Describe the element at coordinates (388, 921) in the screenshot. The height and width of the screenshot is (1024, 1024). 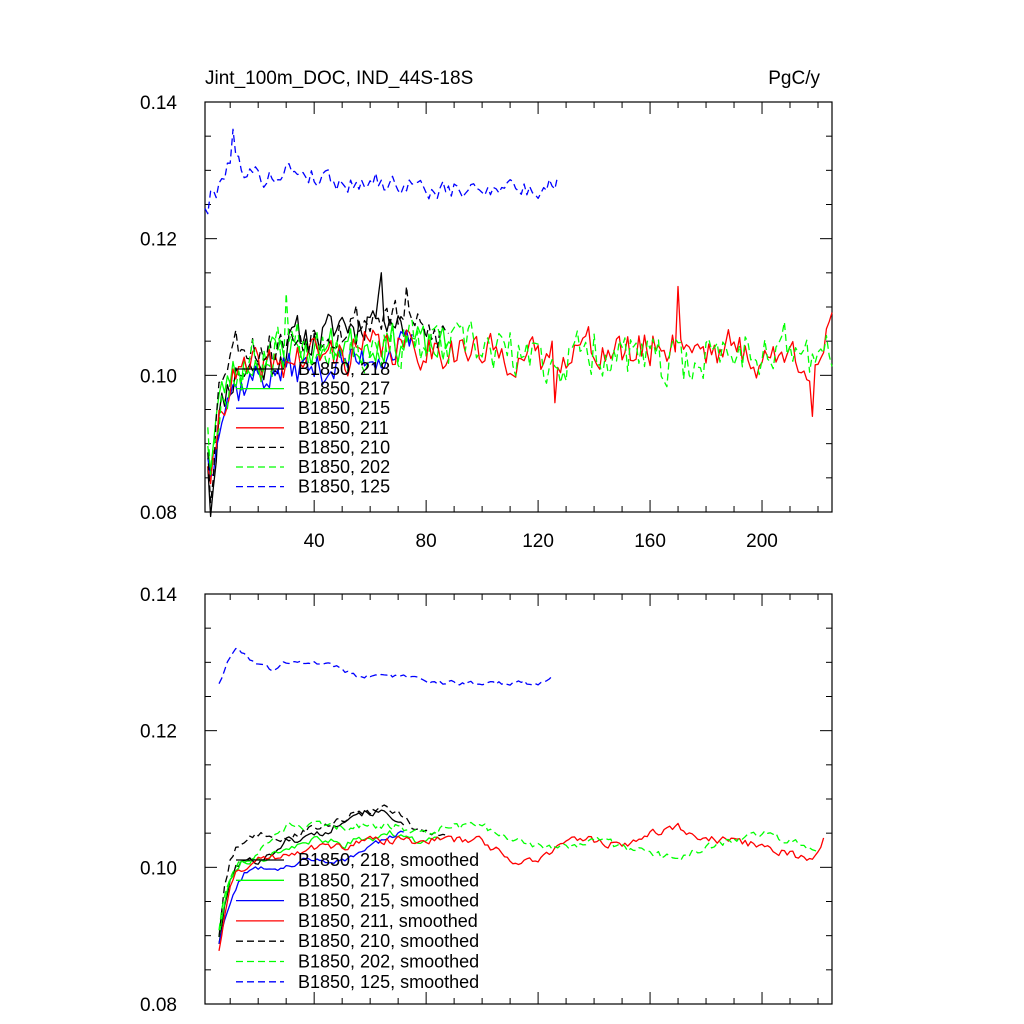
I see `legend-label: B1850, 211, smoothed` at that location.